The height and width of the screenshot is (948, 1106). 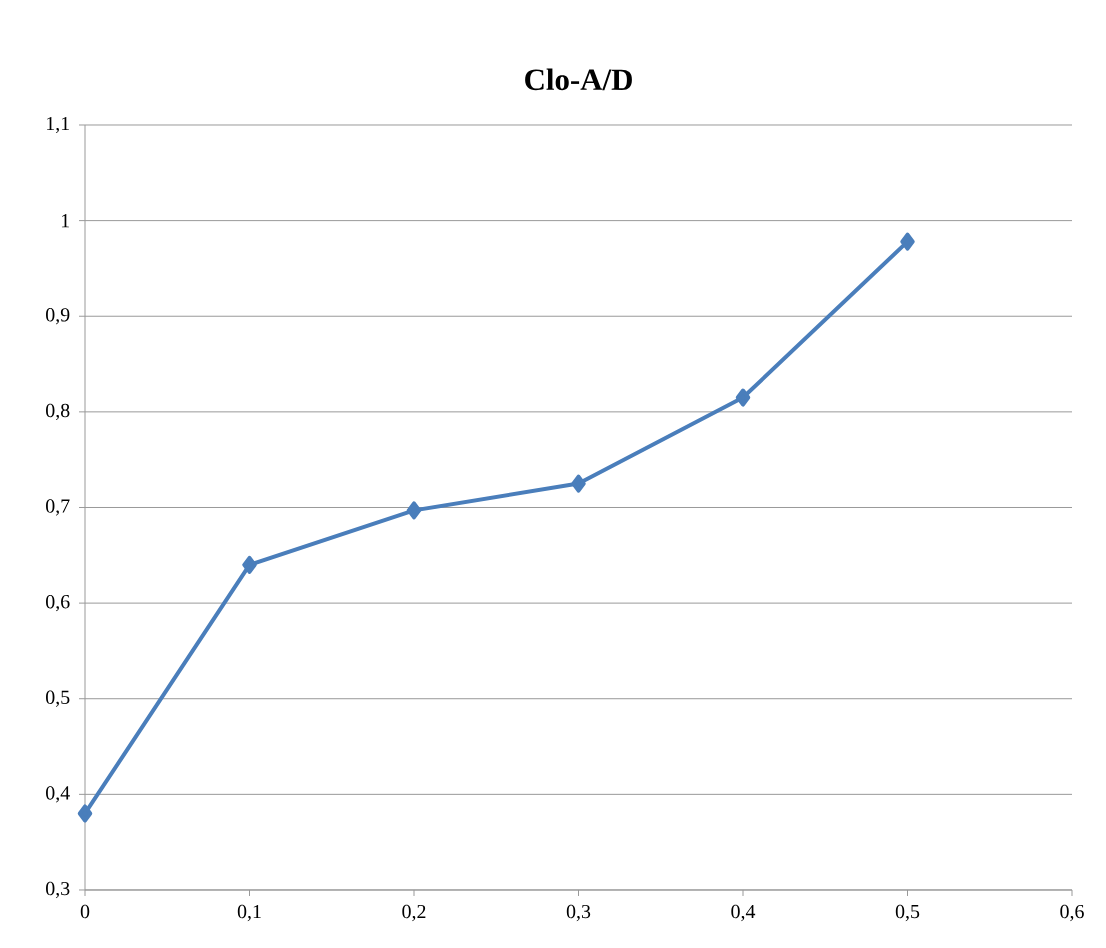 I want to click on x-tick-label: 0,5, so click(x=907, y=913).